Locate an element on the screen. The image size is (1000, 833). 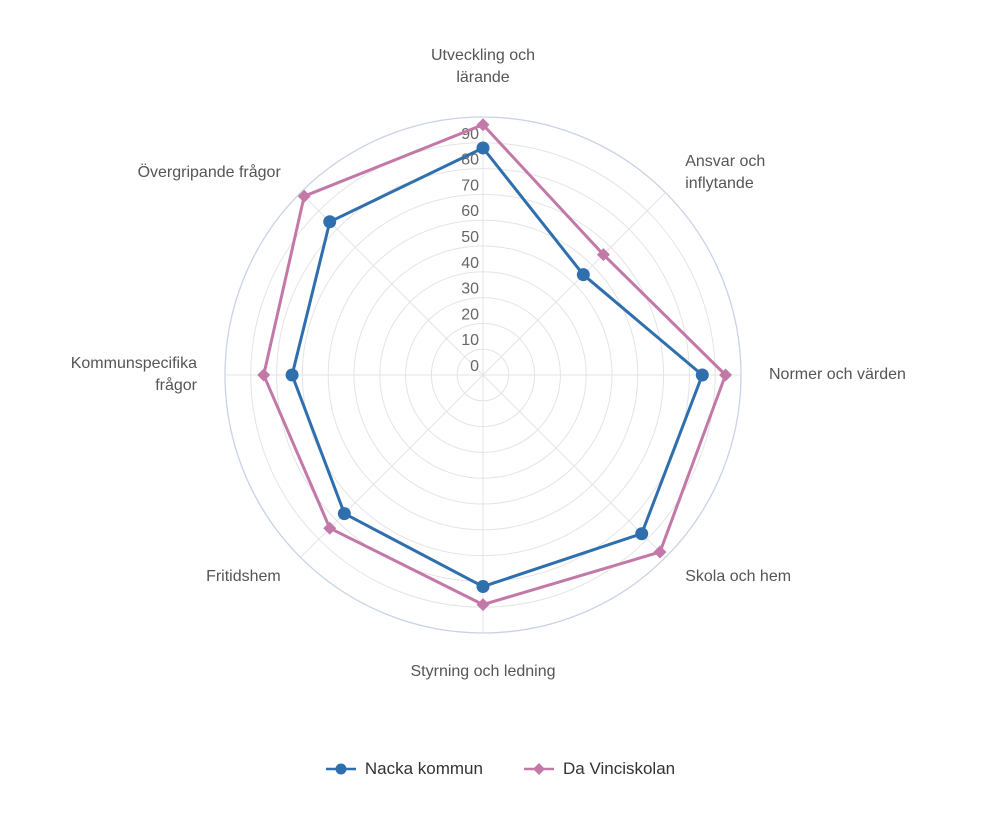
radial-tick-label: 50 is located at coordinates (470, 237).